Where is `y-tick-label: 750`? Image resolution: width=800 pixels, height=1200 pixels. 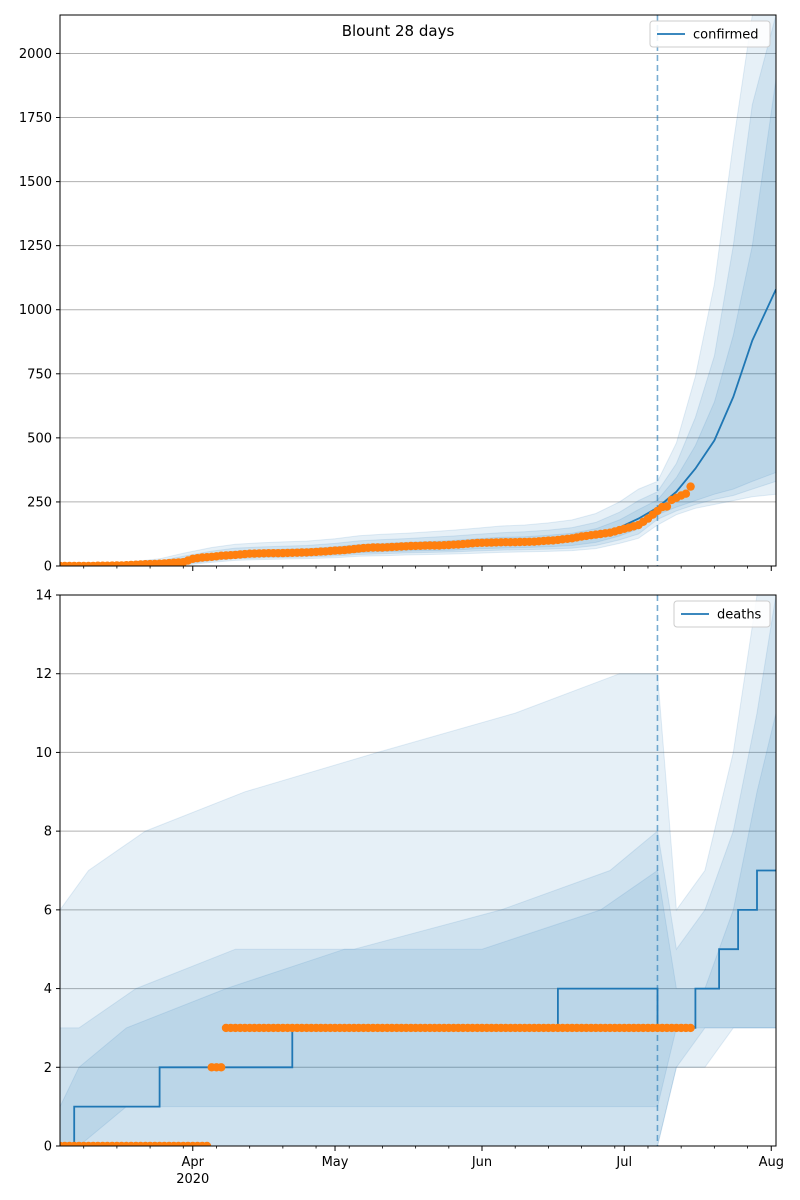 y-tick-label: 750 is located at coordinates (39, 374).